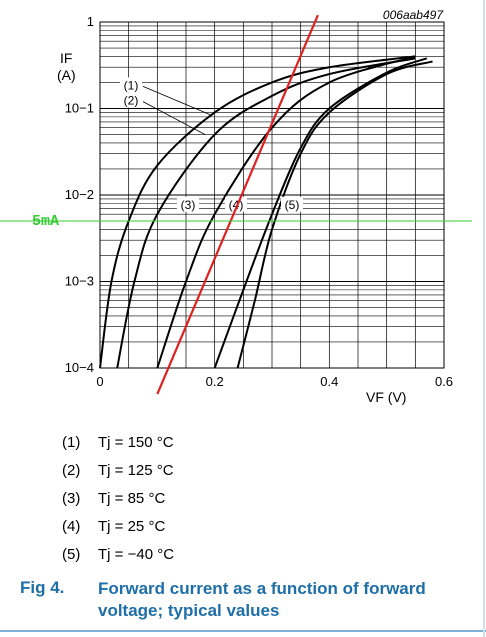  I want to click on legend-text: Tj = 25 °C, so click(132, 526).